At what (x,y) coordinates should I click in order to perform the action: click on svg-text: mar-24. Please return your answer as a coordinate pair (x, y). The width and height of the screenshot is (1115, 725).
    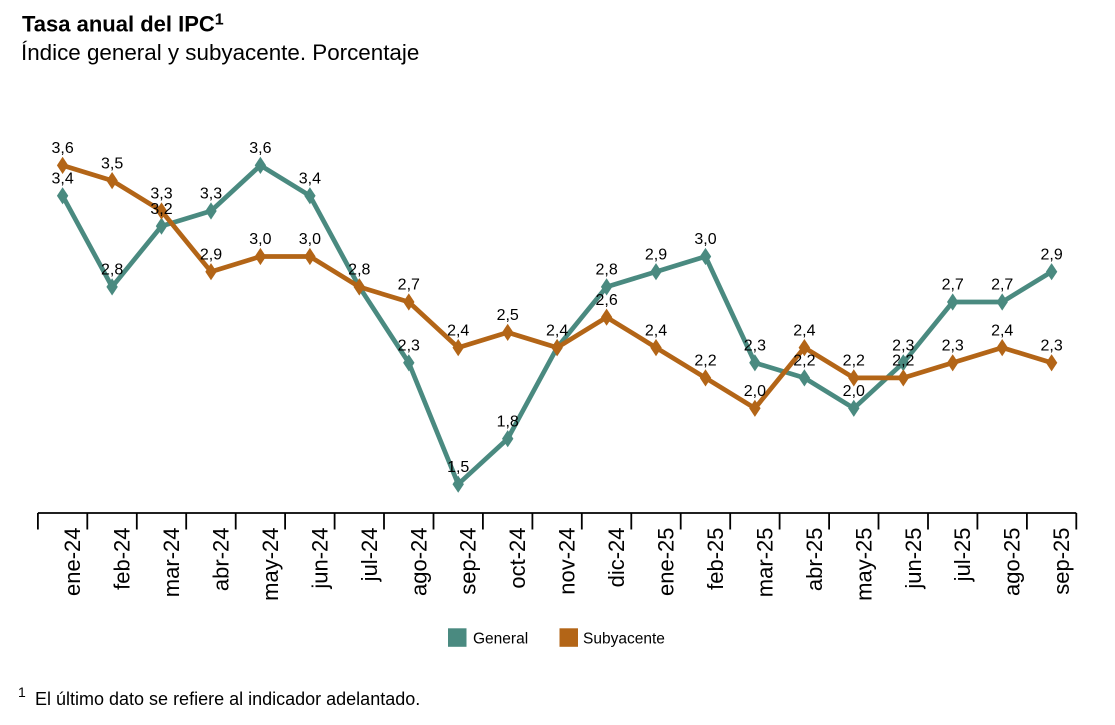
    Looking at the image, I should click on (171, 563).